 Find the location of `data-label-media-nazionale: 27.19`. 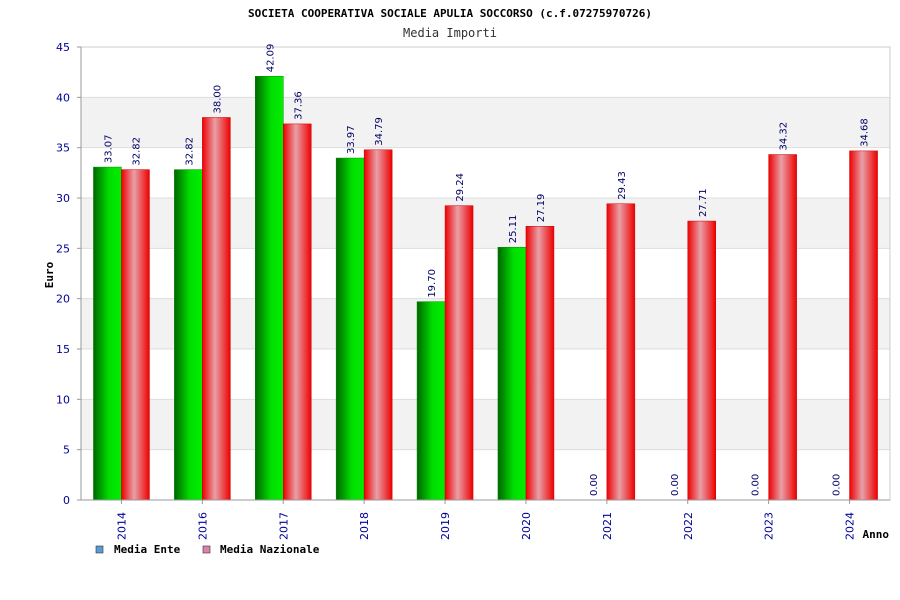

data-label-media-nazionale: 27.19 is located at coordinates (541, 208).